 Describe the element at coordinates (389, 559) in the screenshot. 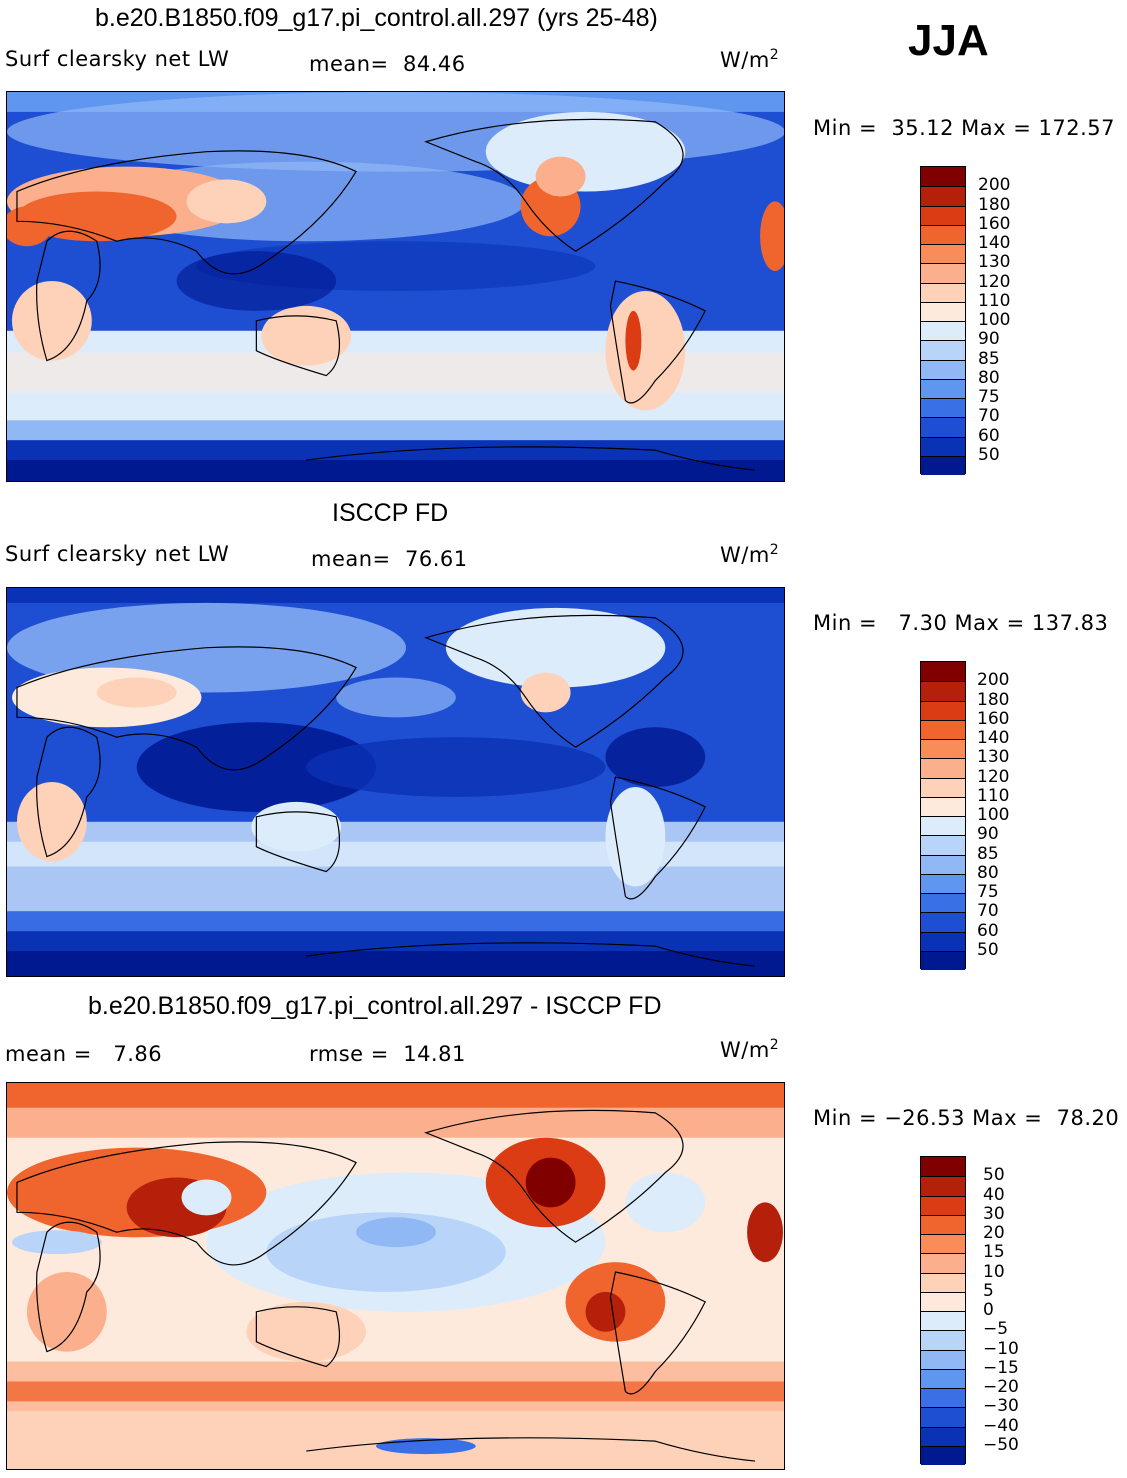

I see `panel-2-mean: mean= 76.61` at that location.